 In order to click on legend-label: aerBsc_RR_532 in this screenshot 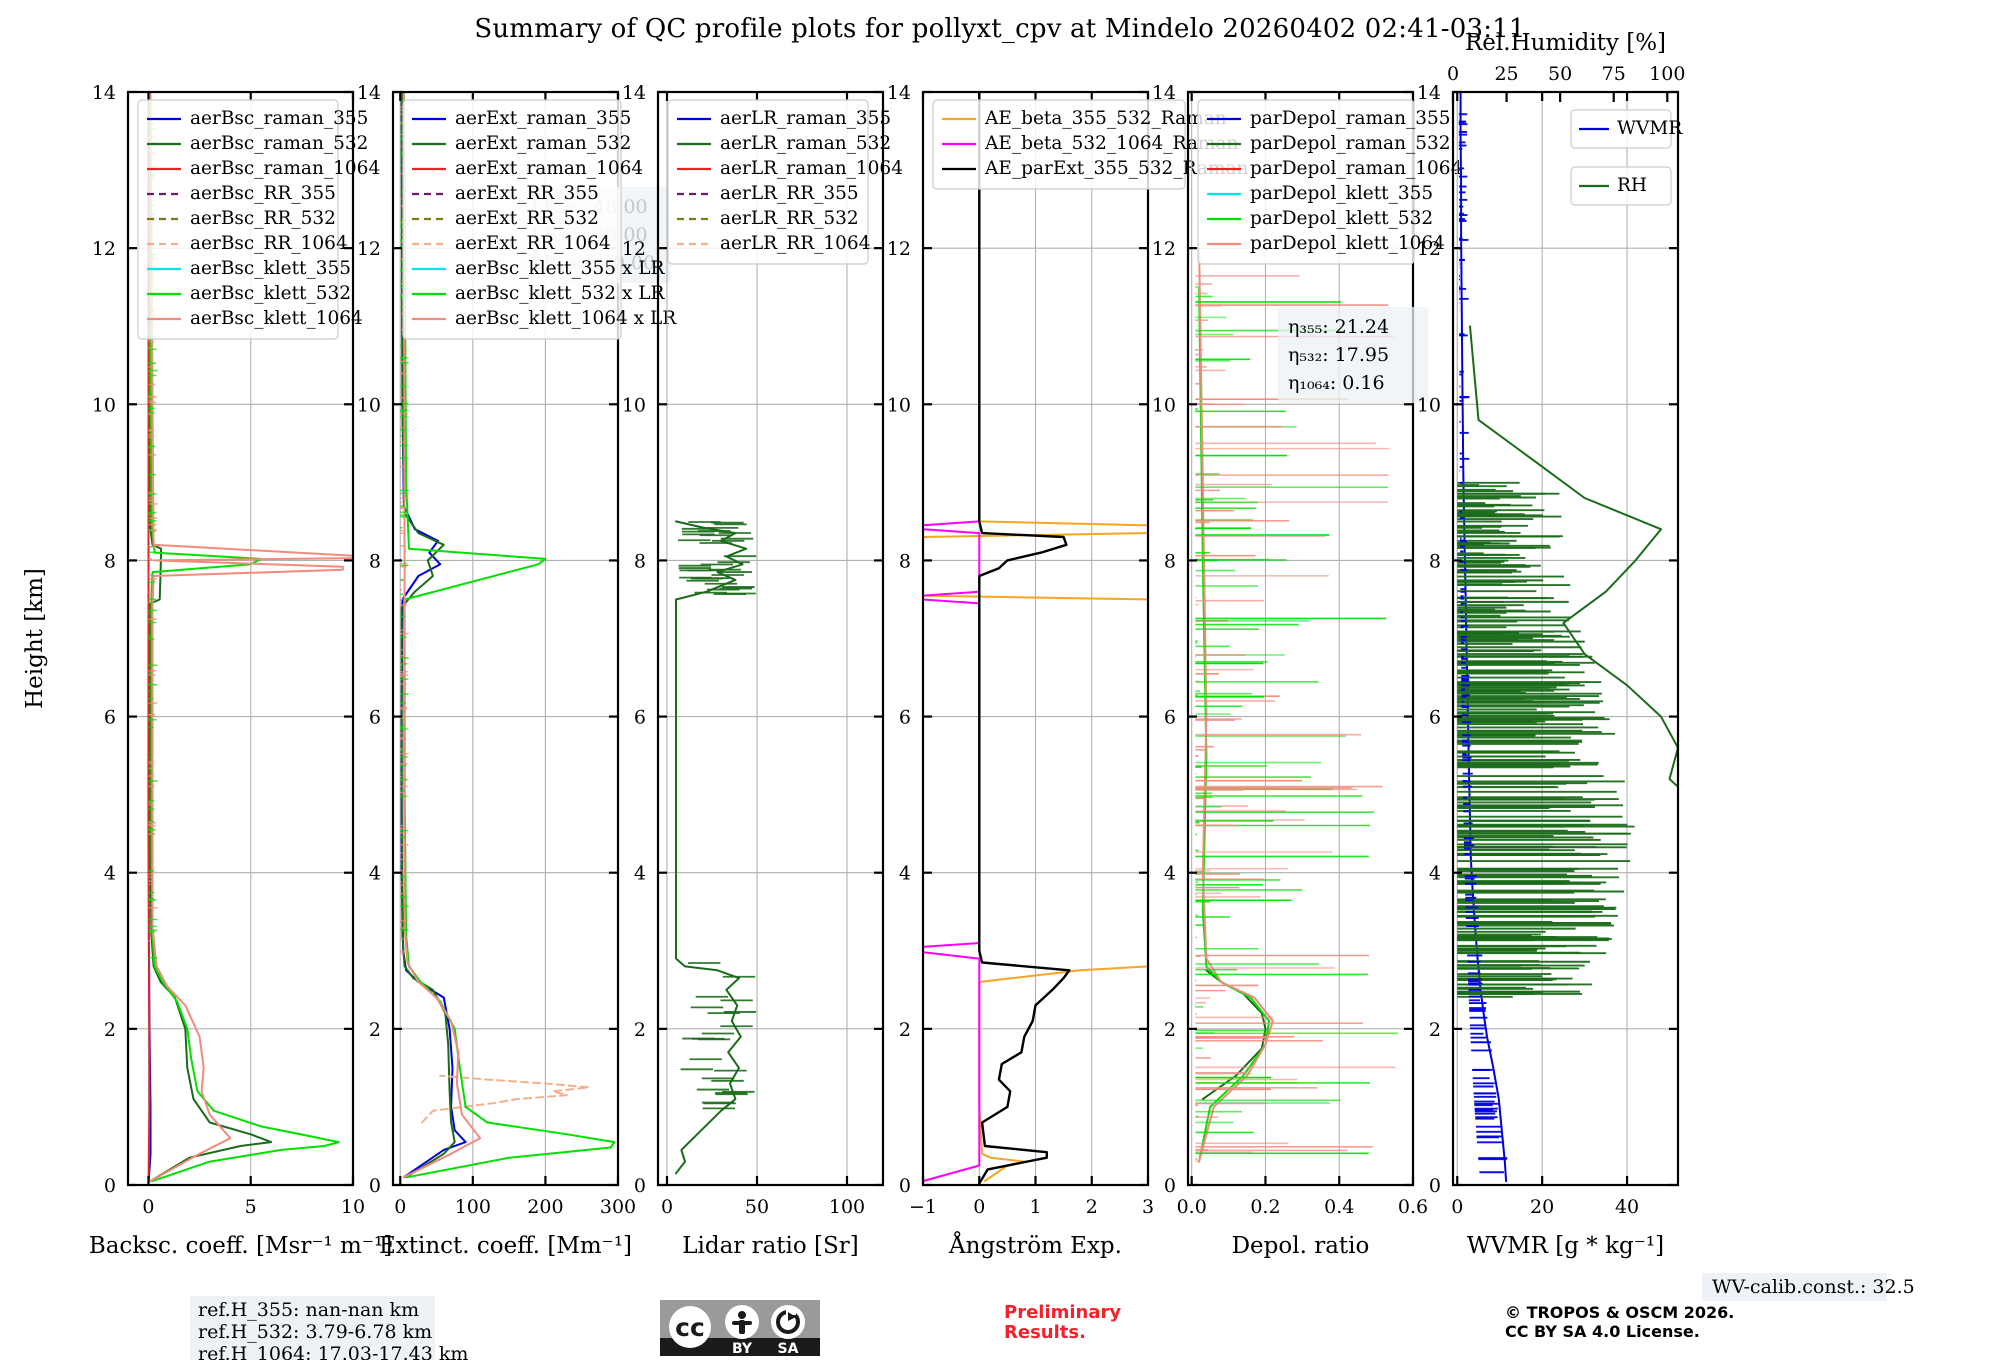, I will do `click(263, 218)`.